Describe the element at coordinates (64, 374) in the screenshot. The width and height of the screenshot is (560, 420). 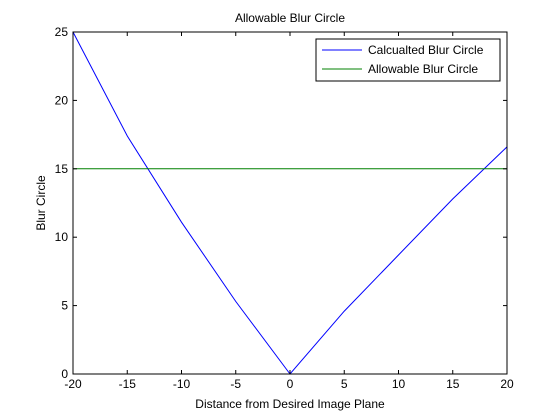
I see `y-tick-label: 0` at that location.